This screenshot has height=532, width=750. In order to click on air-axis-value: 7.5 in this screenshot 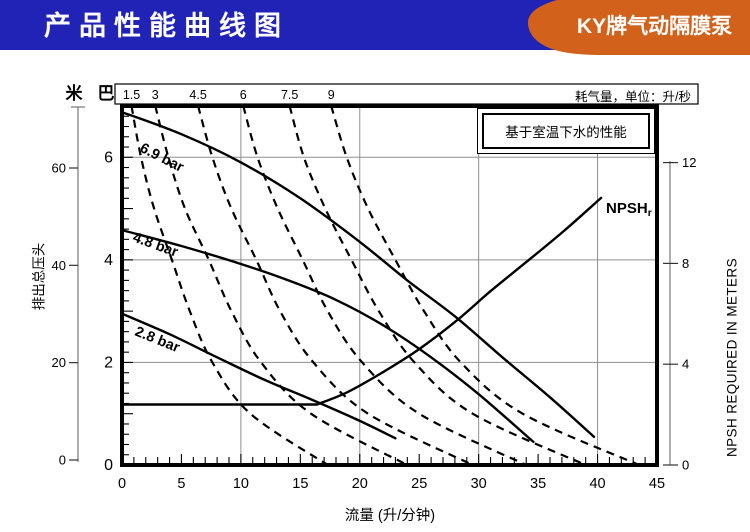, I will do `click(289, 95)`.